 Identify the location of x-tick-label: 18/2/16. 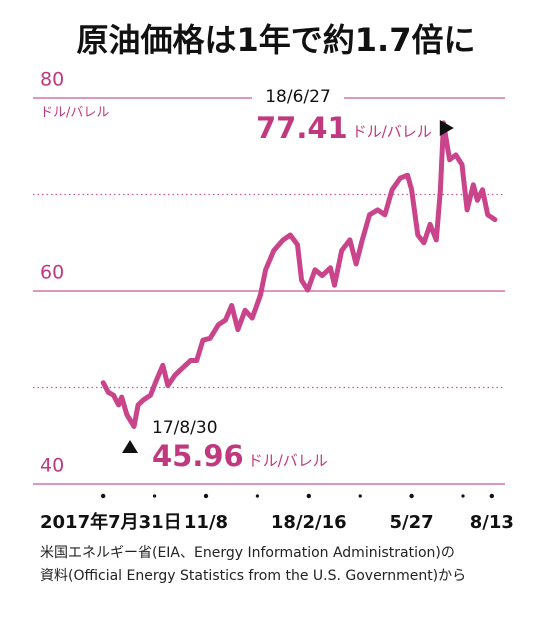
(309, 522).